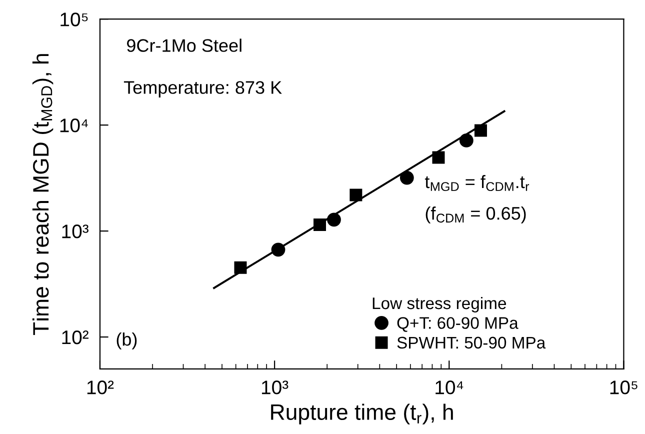 This screenshot has width=645, height=434. I want to click on y-tick-label: 10⁴, so click(74, 125).